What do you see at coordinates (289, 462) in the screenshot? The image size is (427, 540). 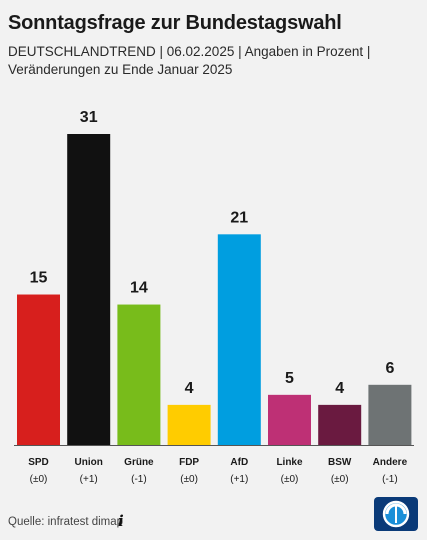 I see `category-label-5: Linke` at bounding box center [289, 462].